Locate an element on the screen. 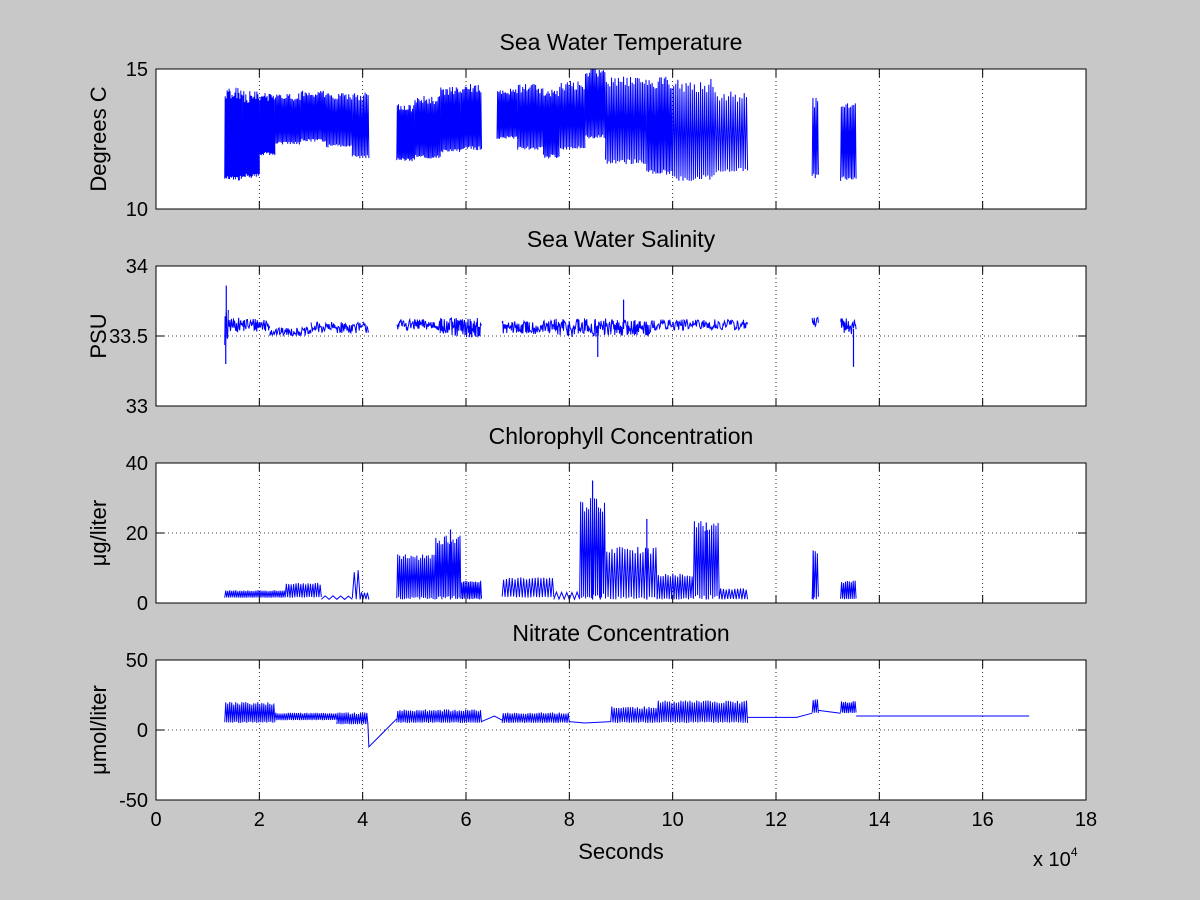 The width and height of the screenshot is (1200, 900). y-tick-label: 15 is located at coordinates (137, 70).